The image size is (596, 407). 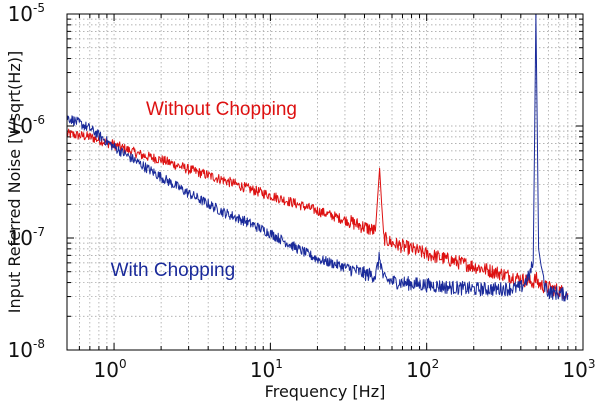 What do you see at coordinates (266, 369) in the screenshot?
I see `x-tick-label: 101` at bounding box center [266, 369].